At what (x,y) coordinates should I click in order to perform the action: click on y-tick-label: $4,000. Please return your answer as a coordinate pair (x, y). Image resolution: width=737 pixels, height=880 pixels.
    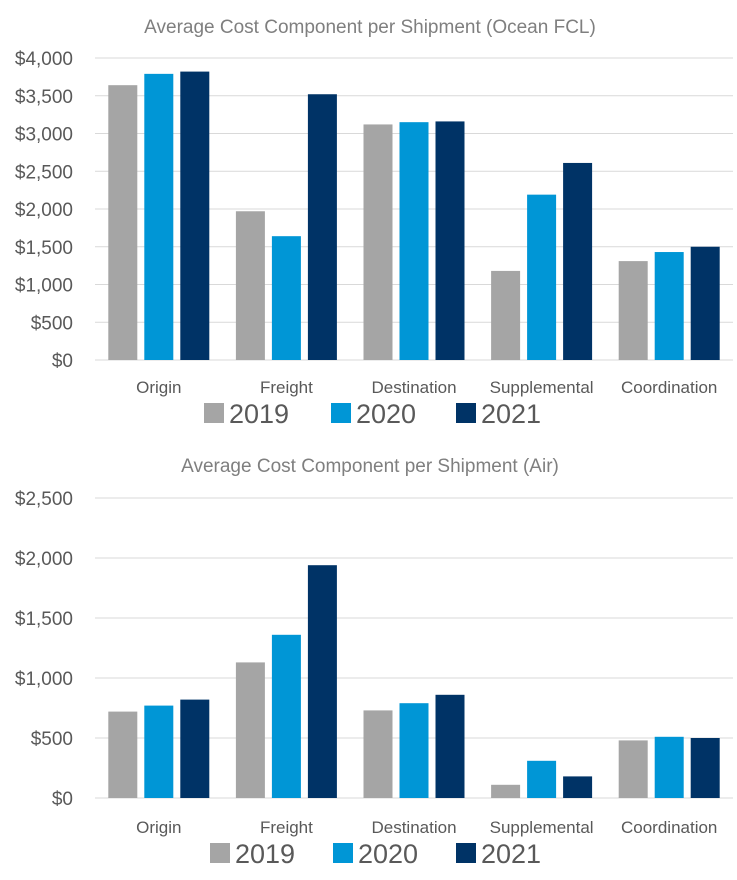
    Looking at the image, I should click on (44, 59).